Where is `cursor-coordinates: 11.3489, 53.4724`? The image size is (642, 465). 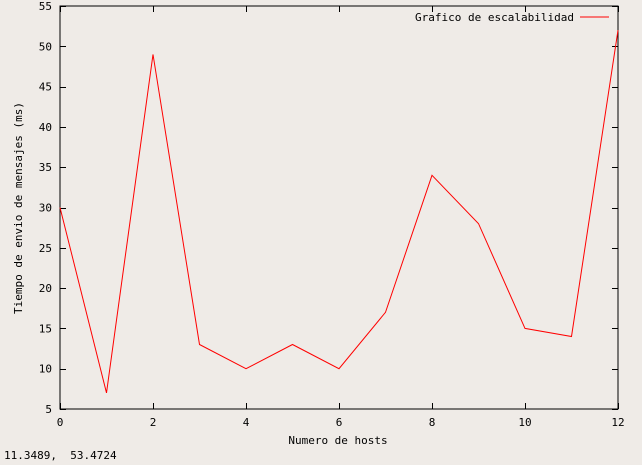 cursor-coordinates: 11.3489, 53.4724 is located at coordinates (60, 455).